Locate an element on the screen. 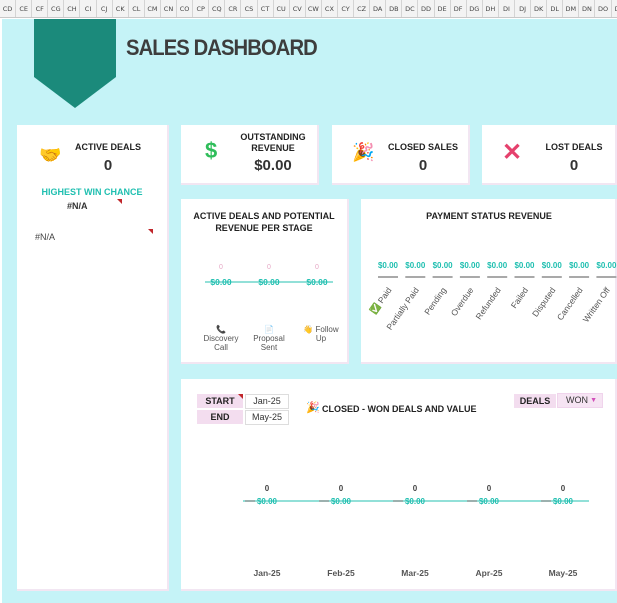 This screenshot has width=617, height=603. lost-deals-value: 0 is located at coordinates (574, 165).